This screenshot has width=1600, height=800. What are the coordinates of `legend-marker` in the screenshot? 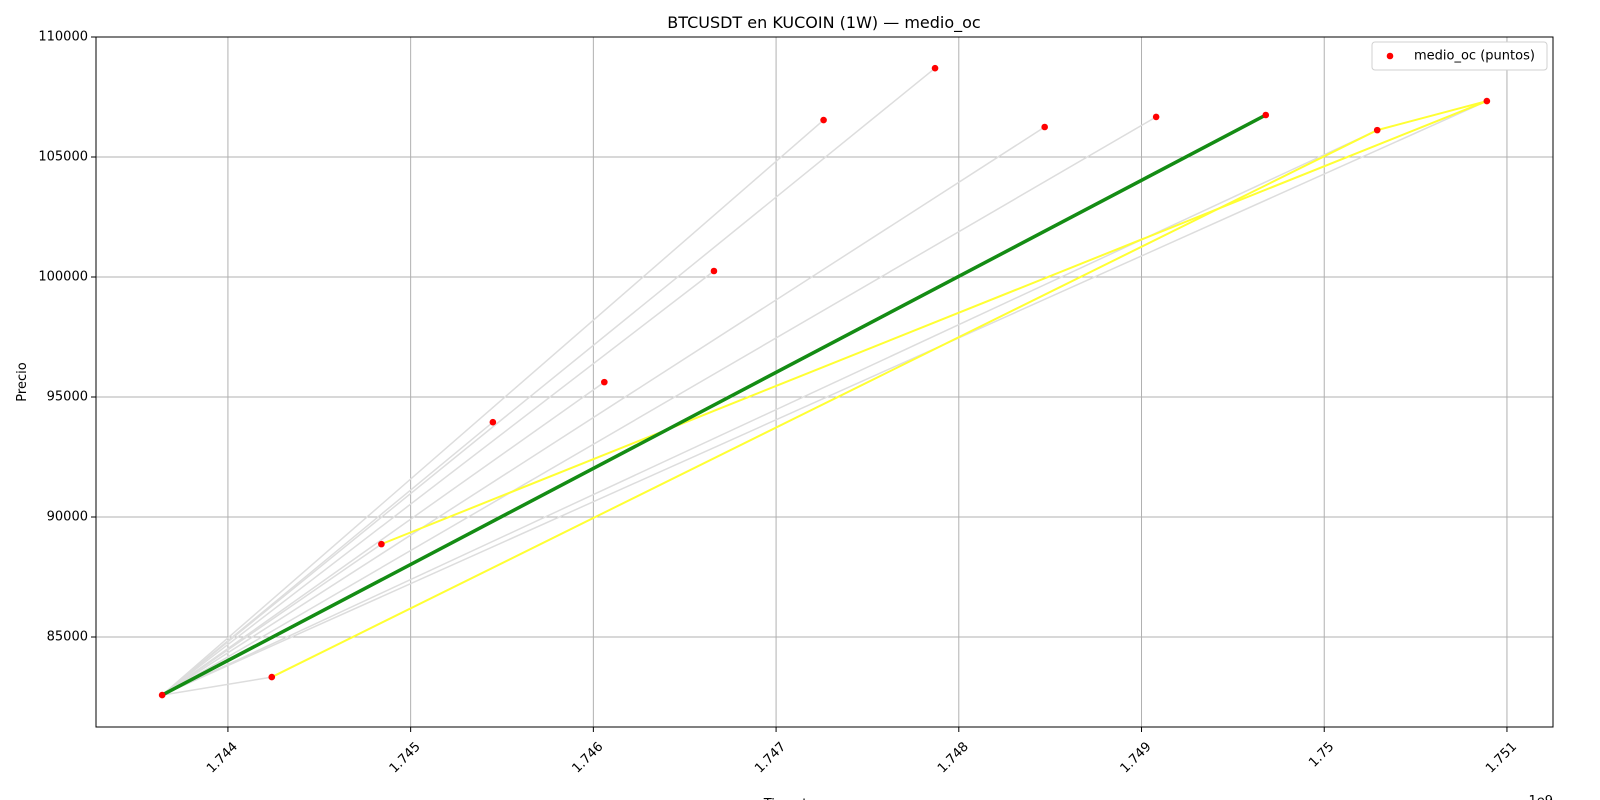 It's located at (1390, 56).